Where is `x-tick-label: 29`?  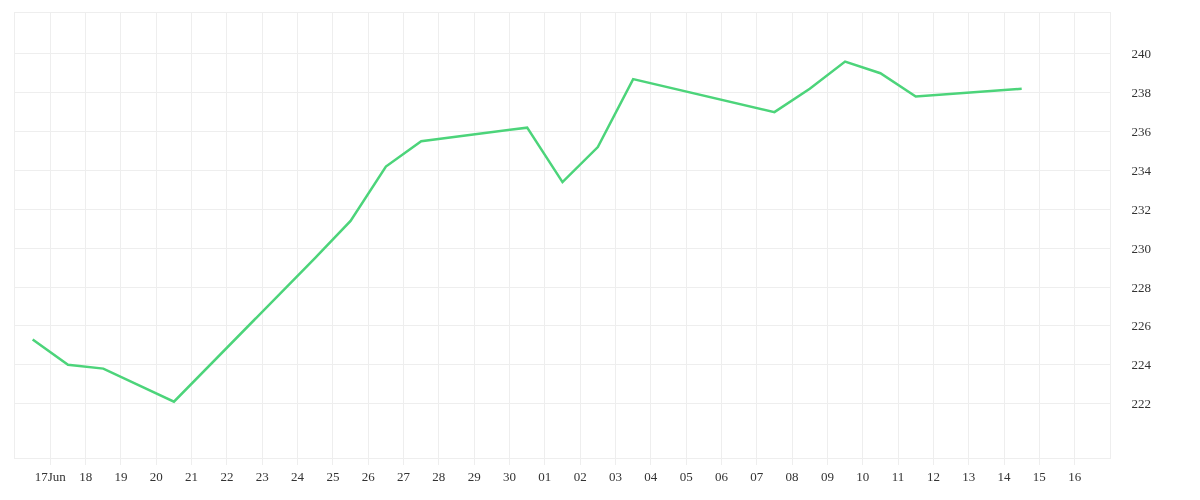
x-tick-label: 29 is located at coordinates (474, 476).